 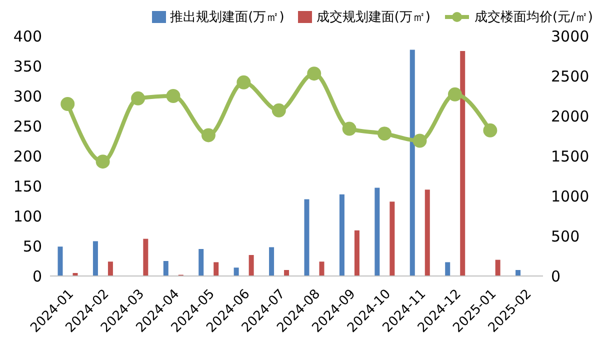 What do you see at coordinates (226, 17) in the screenshot?
I see `legend-label: 推出规划建面(万㎡)` at bounding box center [226, 17].